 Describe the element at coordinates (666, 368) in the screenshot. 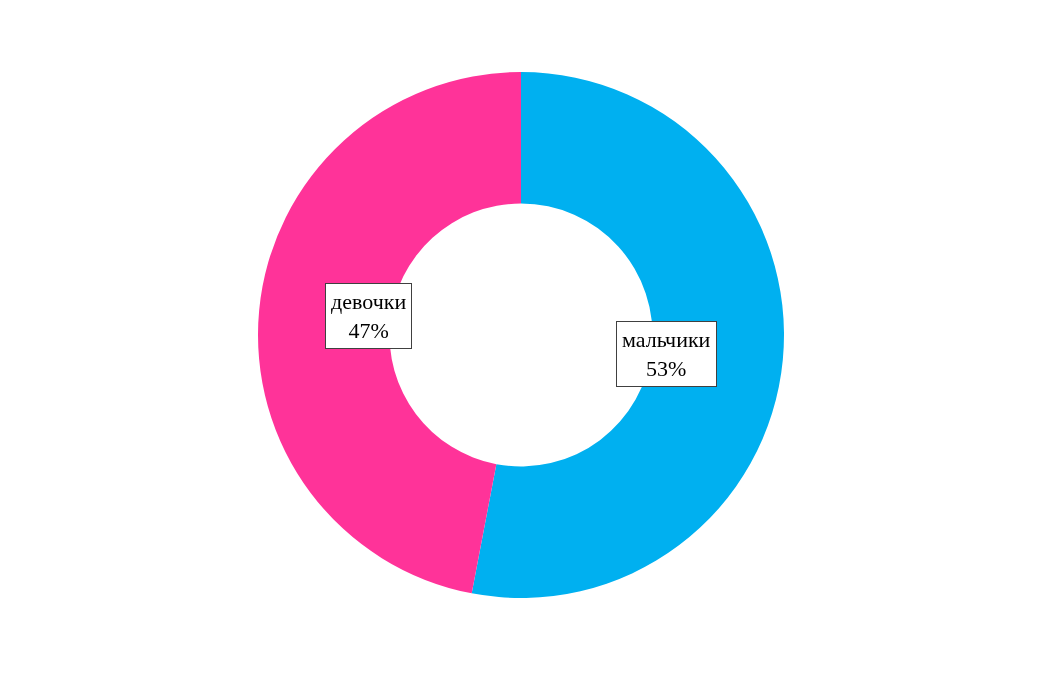

I see `data-label: 53%` at that location.